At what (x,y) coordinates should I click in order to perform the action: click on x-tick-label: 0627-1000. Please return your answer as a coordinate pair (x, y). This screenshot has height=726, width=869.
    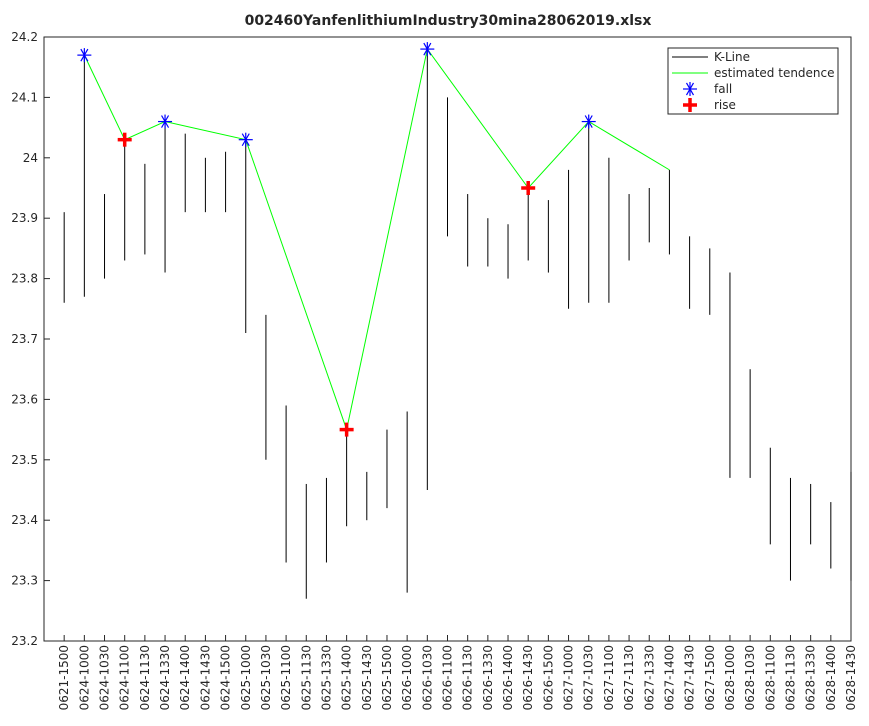
    Looking at the image, I should click on (569, 677).